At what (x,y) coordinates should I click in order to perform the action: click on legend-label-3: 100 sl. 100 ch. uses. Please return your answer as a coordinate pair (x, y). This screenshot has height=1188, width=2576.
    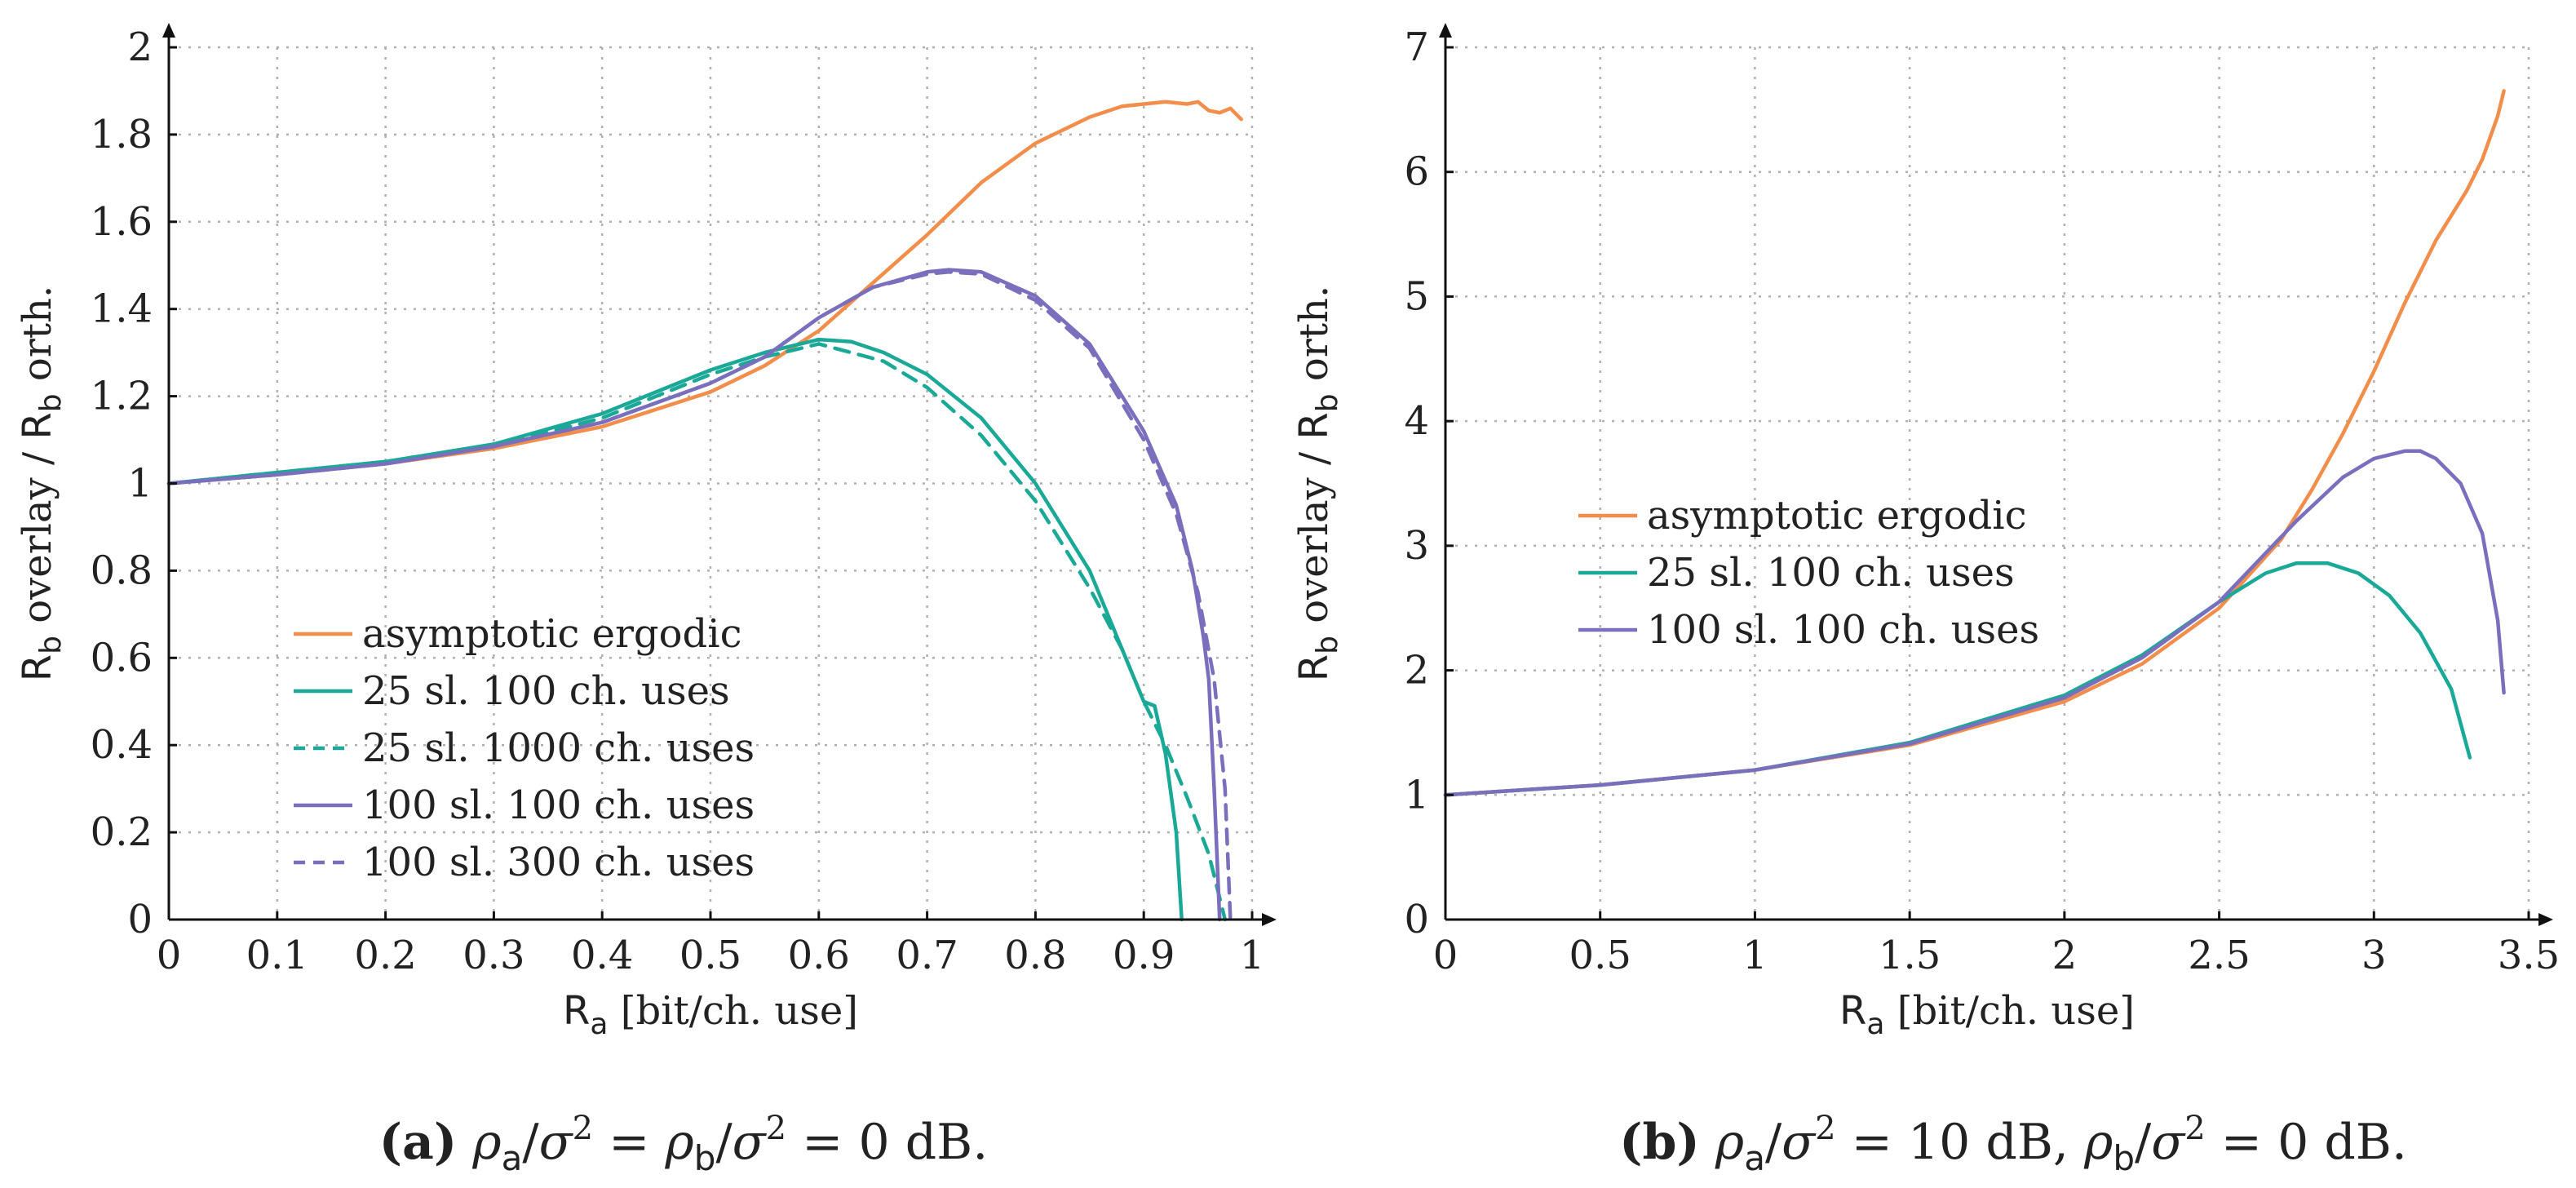
    Looking at the image, I should click on (1843, 630).